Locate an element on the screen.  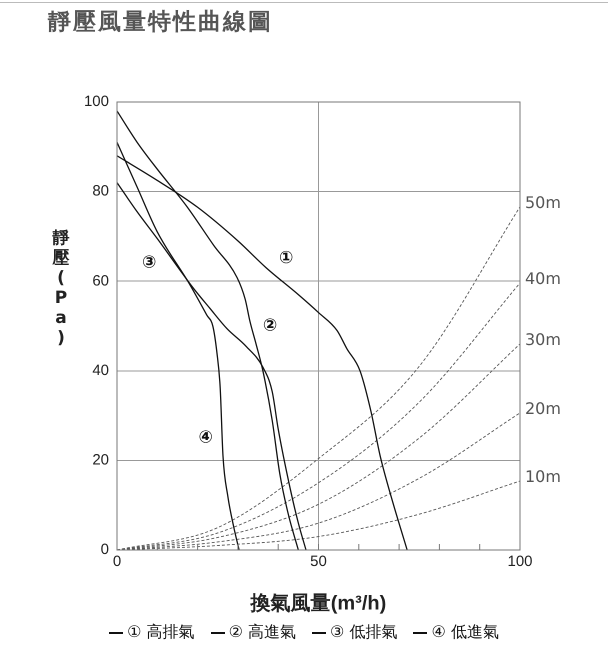
series-label: 20m is located at coordinates (543, 408).